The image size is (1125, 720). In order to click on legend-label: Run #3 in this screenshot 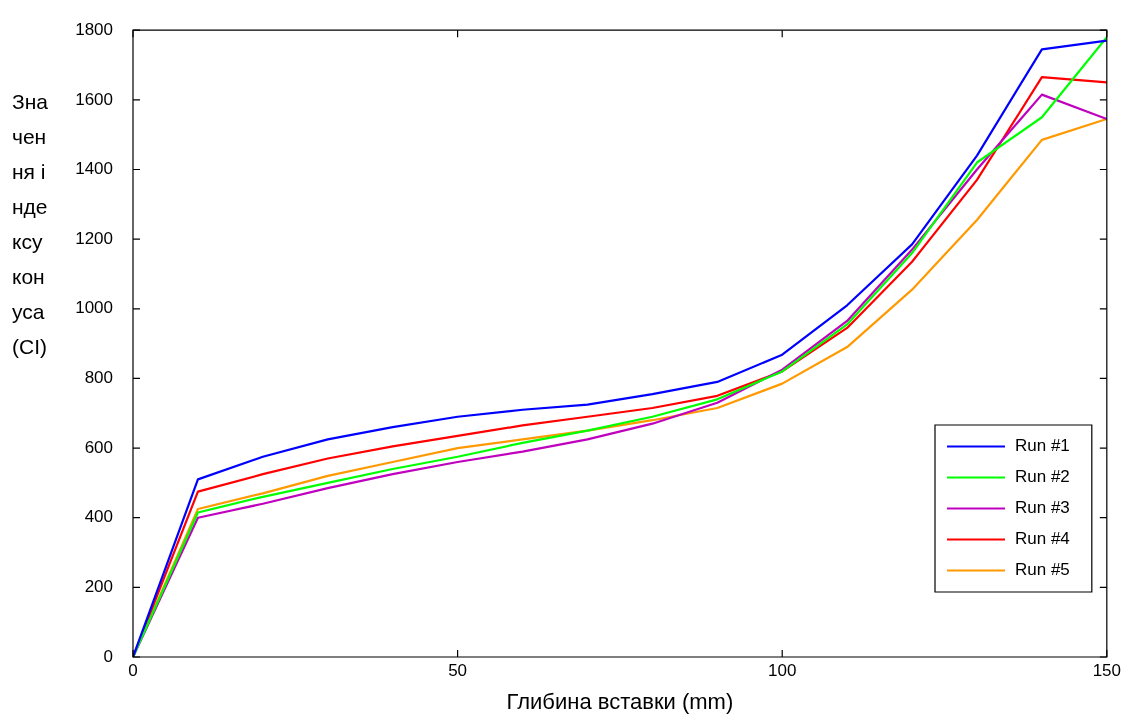, I will do `click(1042, 508)`.